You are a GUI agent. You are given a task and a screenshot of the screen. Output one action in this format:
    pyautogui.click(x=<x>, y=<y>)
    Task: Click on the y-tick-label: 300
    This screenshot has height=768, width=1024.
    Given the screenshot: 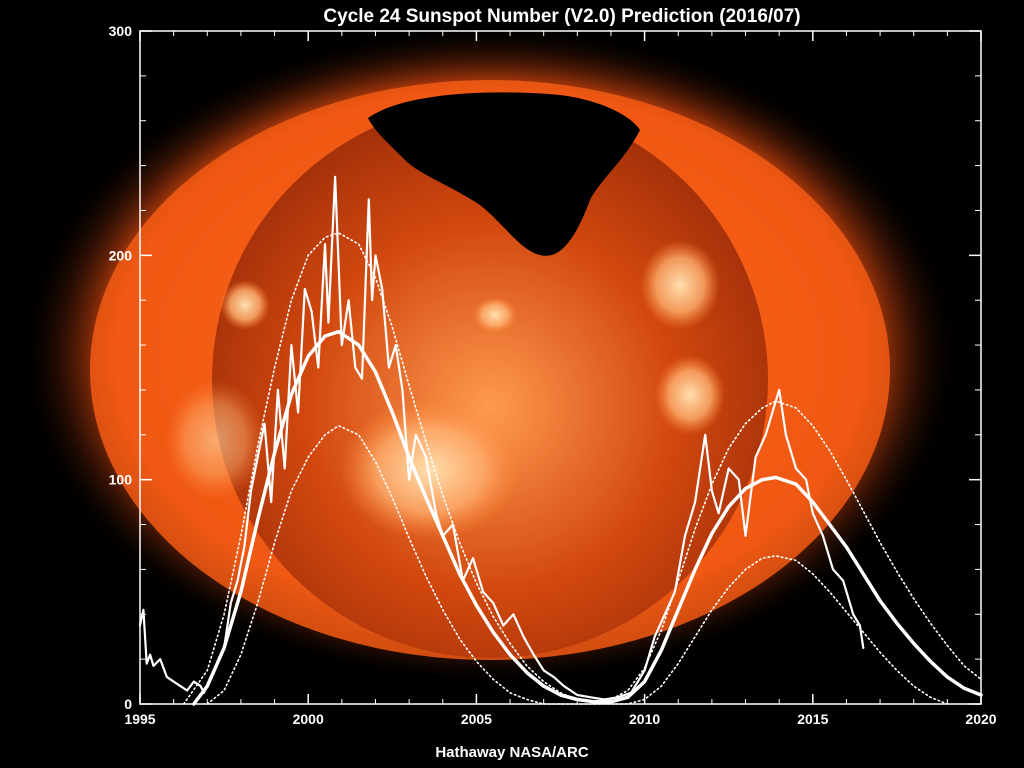 What is the action you would take?
    pyautogui.click(x=121, y=31)
    